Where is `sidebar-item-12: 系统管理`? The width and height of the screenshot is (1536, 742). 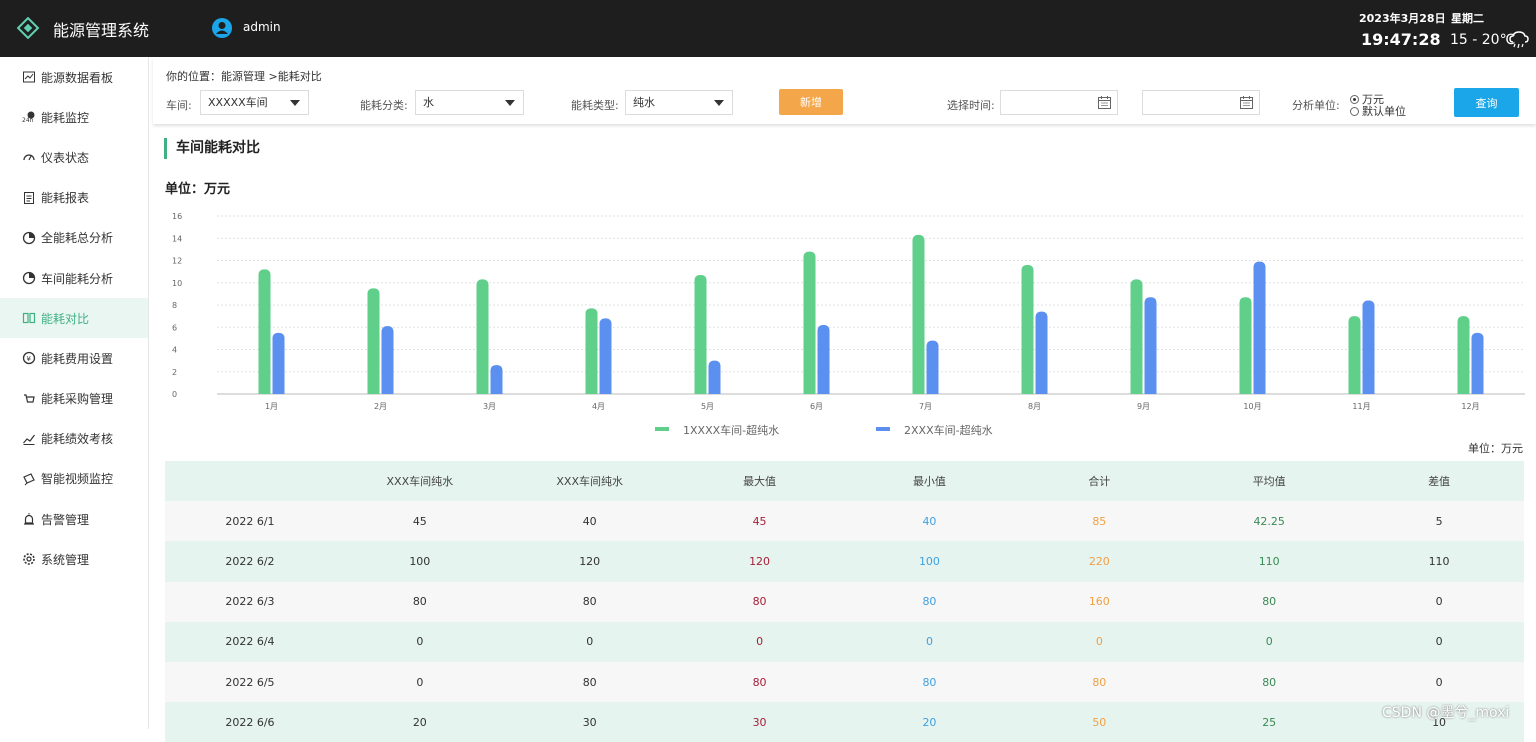 sidebar-item-12: 系统管理 is located at coordinates (74, 559).